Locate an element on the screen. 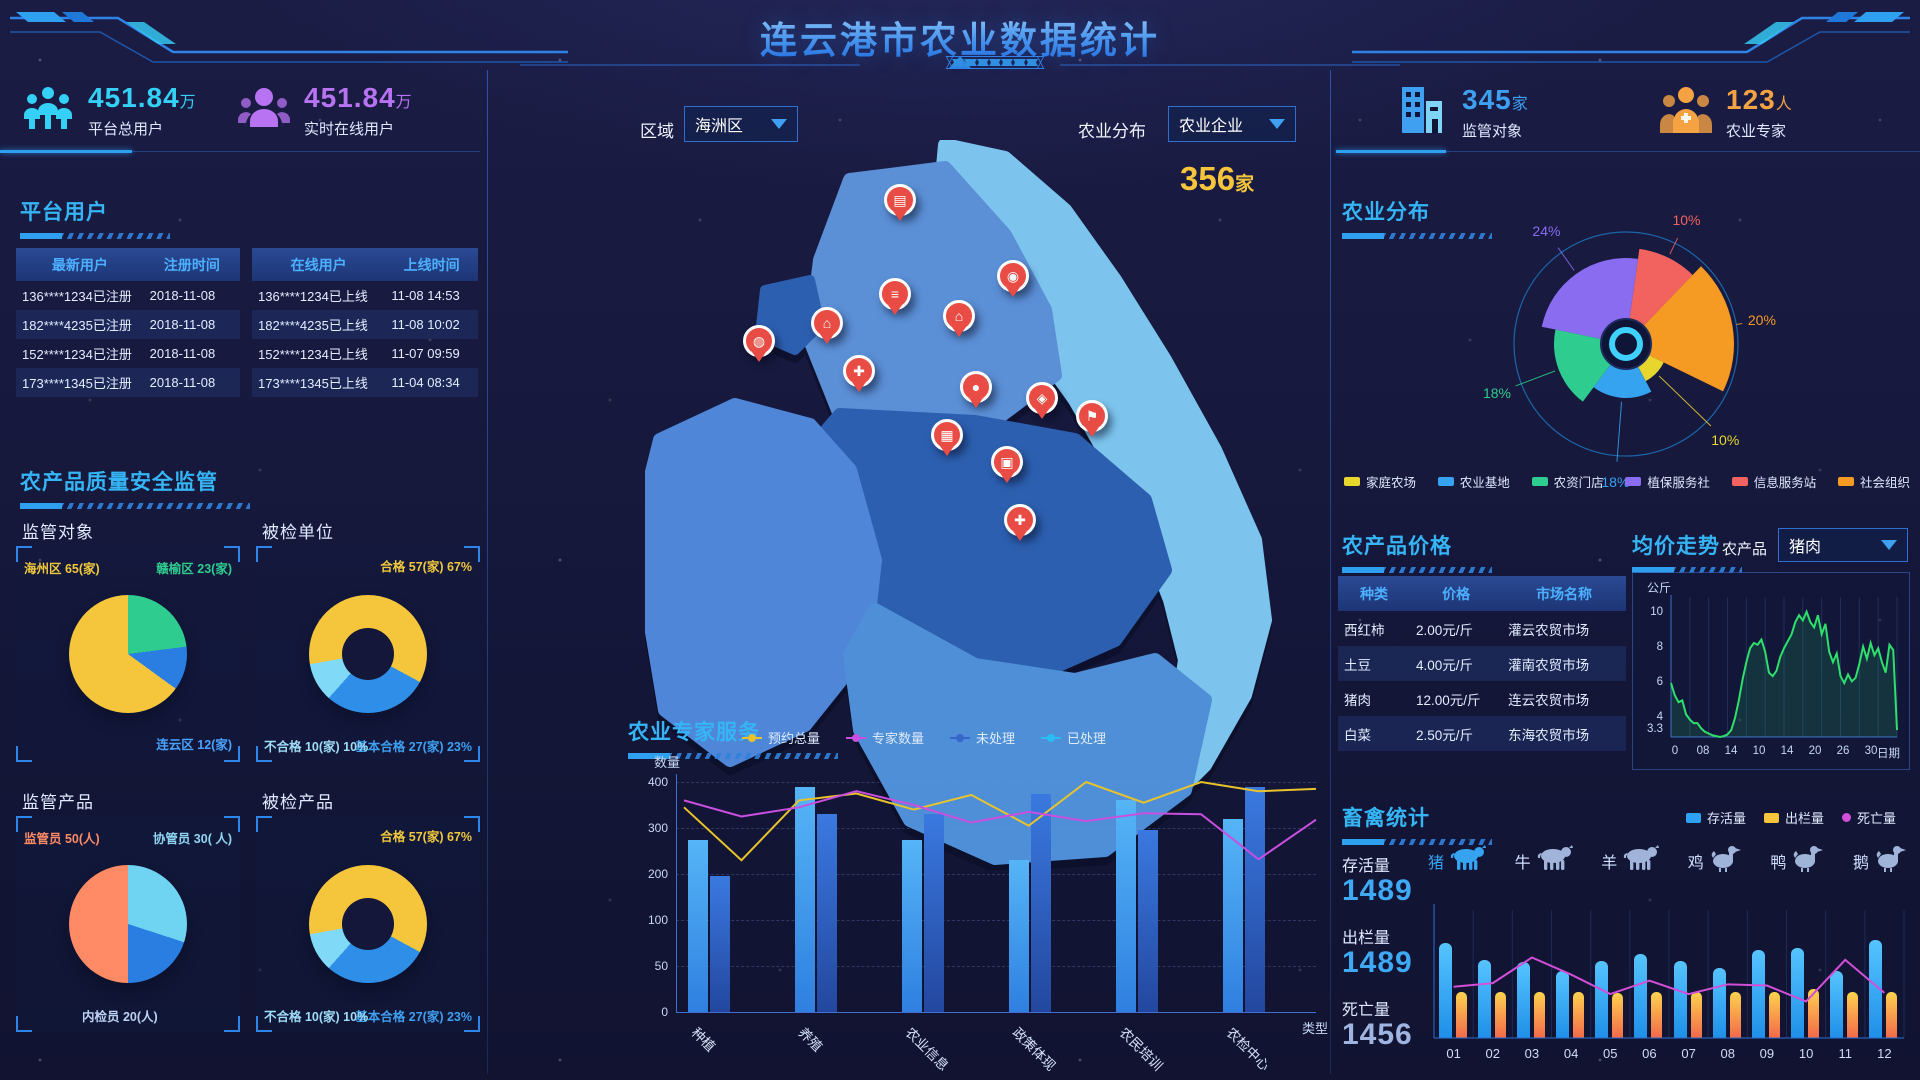 The width and height of the screenshot is (1920, 1080). legend-item-农资门店: 农资门店 is located at coordinates (1567, 481).